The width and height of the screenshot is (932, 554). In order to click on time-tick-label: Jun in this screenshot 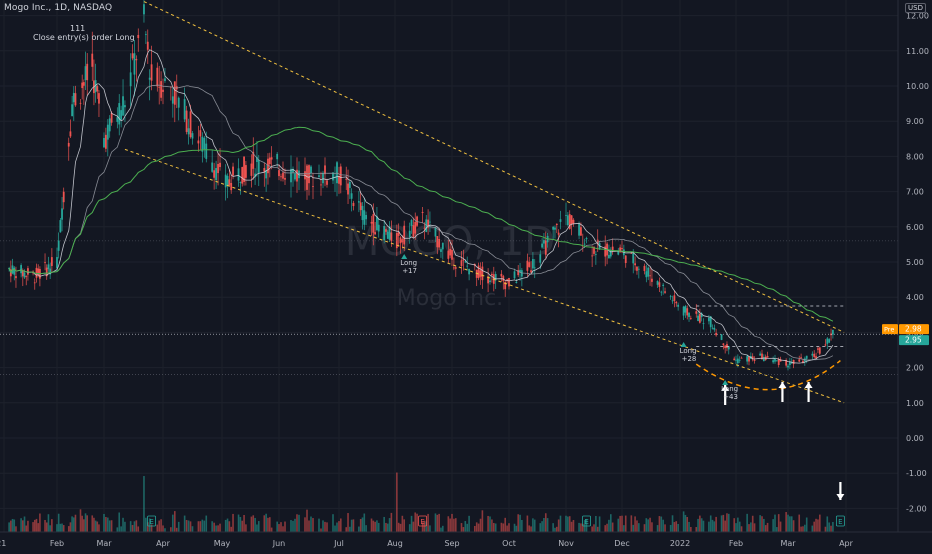, I will do `click(279, 543)`.